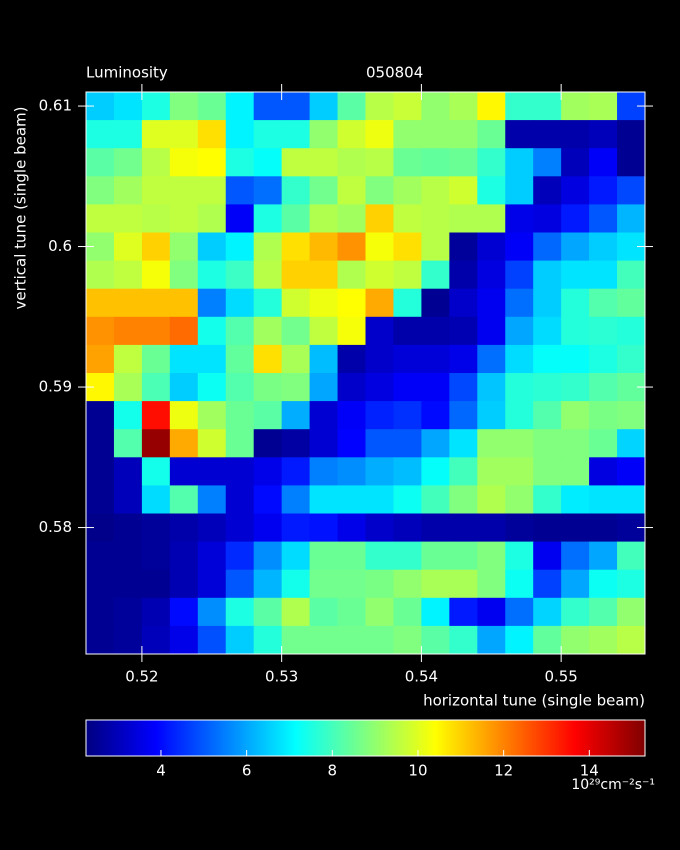  I want to click on colorbar, so click(365, 738).